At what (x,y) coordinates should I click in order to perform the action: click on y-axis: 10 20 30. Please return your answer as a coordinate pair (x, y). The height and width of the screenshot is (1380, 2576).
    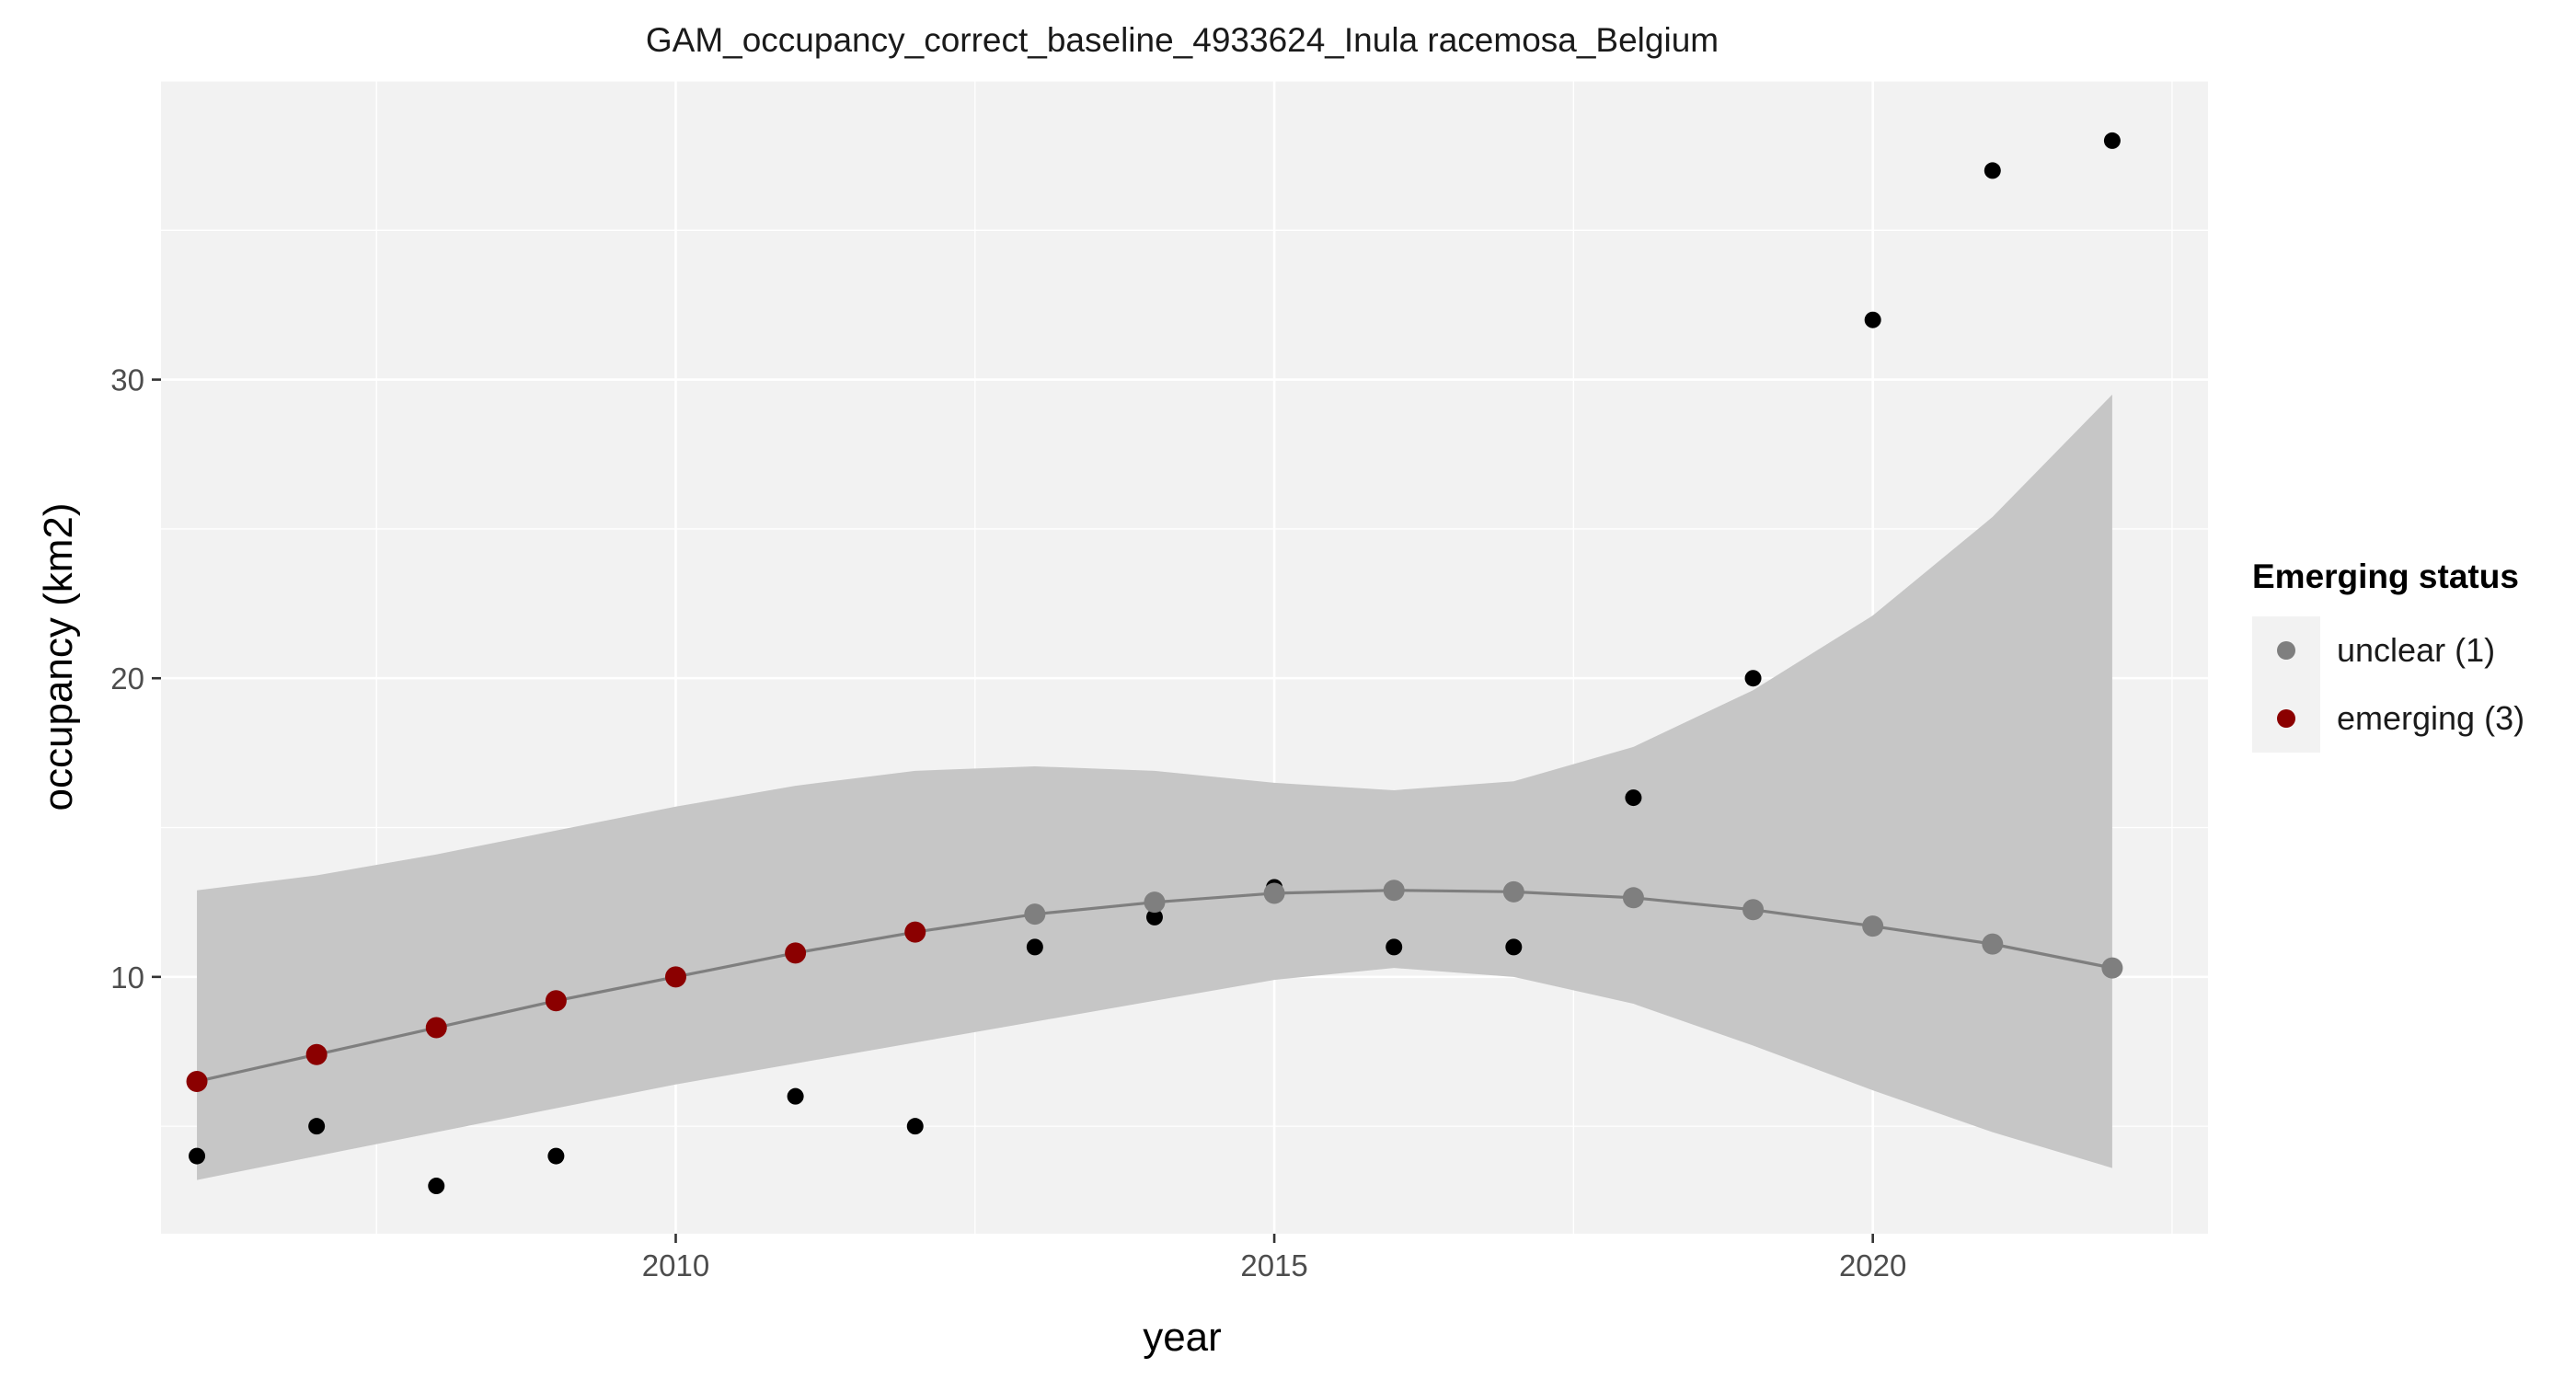
    Looking at the image, I should click on (135, 679).